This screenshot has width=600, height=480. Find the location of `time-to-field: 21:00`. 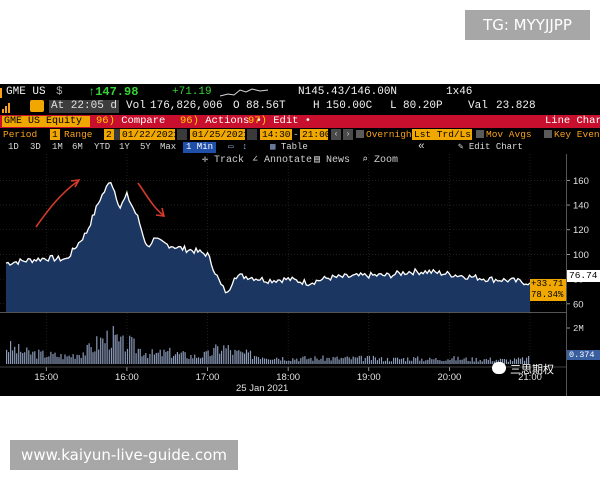

time-to-field: 21:00 is located at coordinates (315, 134).